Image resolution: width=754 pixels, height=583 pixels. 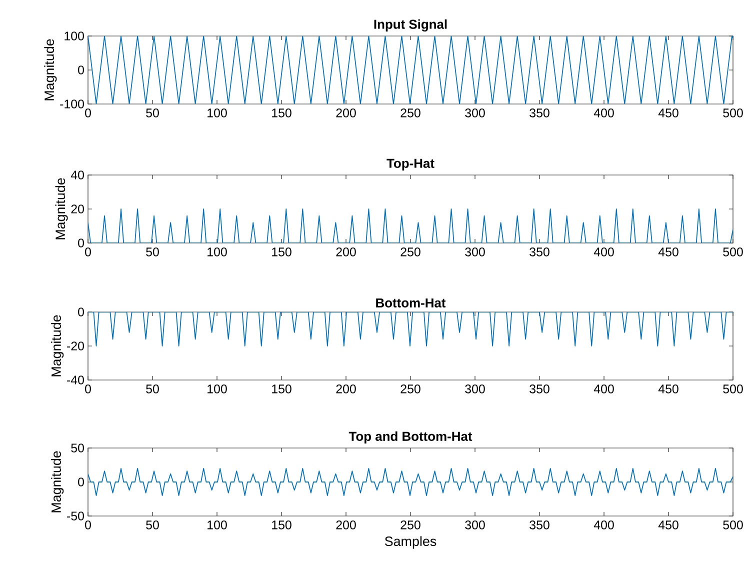 What do you see at coordinates (74, 36) in the screenshot?
I see `y-tick-label: 100` at bounding box center [74, 36].